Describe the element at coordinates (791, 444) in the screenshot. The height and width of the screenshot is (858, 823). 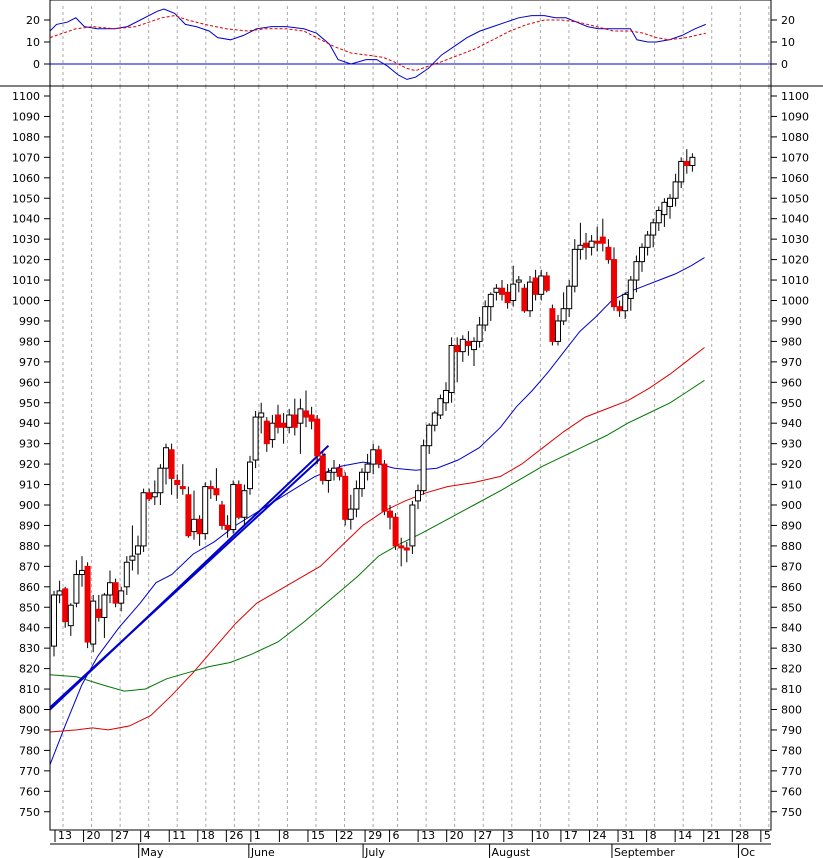
I see `price-tick-label-right: 930` at that location.